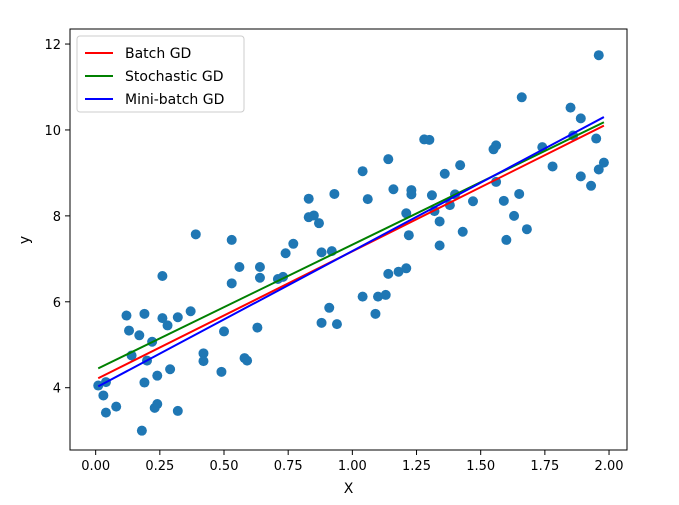 This screenshot has width=679, height=505. I want to click on legend: Batch GD Stochastic GD Mini-batch GD, so click(160, 74).